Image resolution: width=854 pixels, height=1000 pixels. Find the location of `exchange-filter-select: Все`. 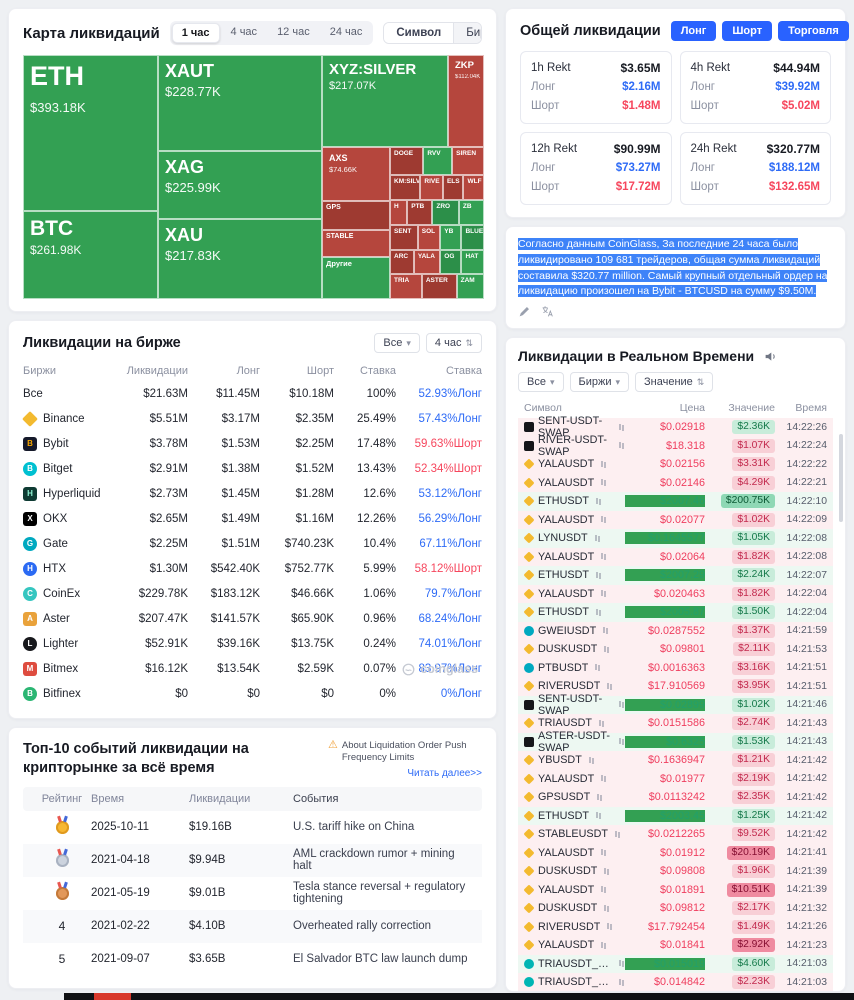

exchange-filter-select: Все is located at coordinates (397, 343).